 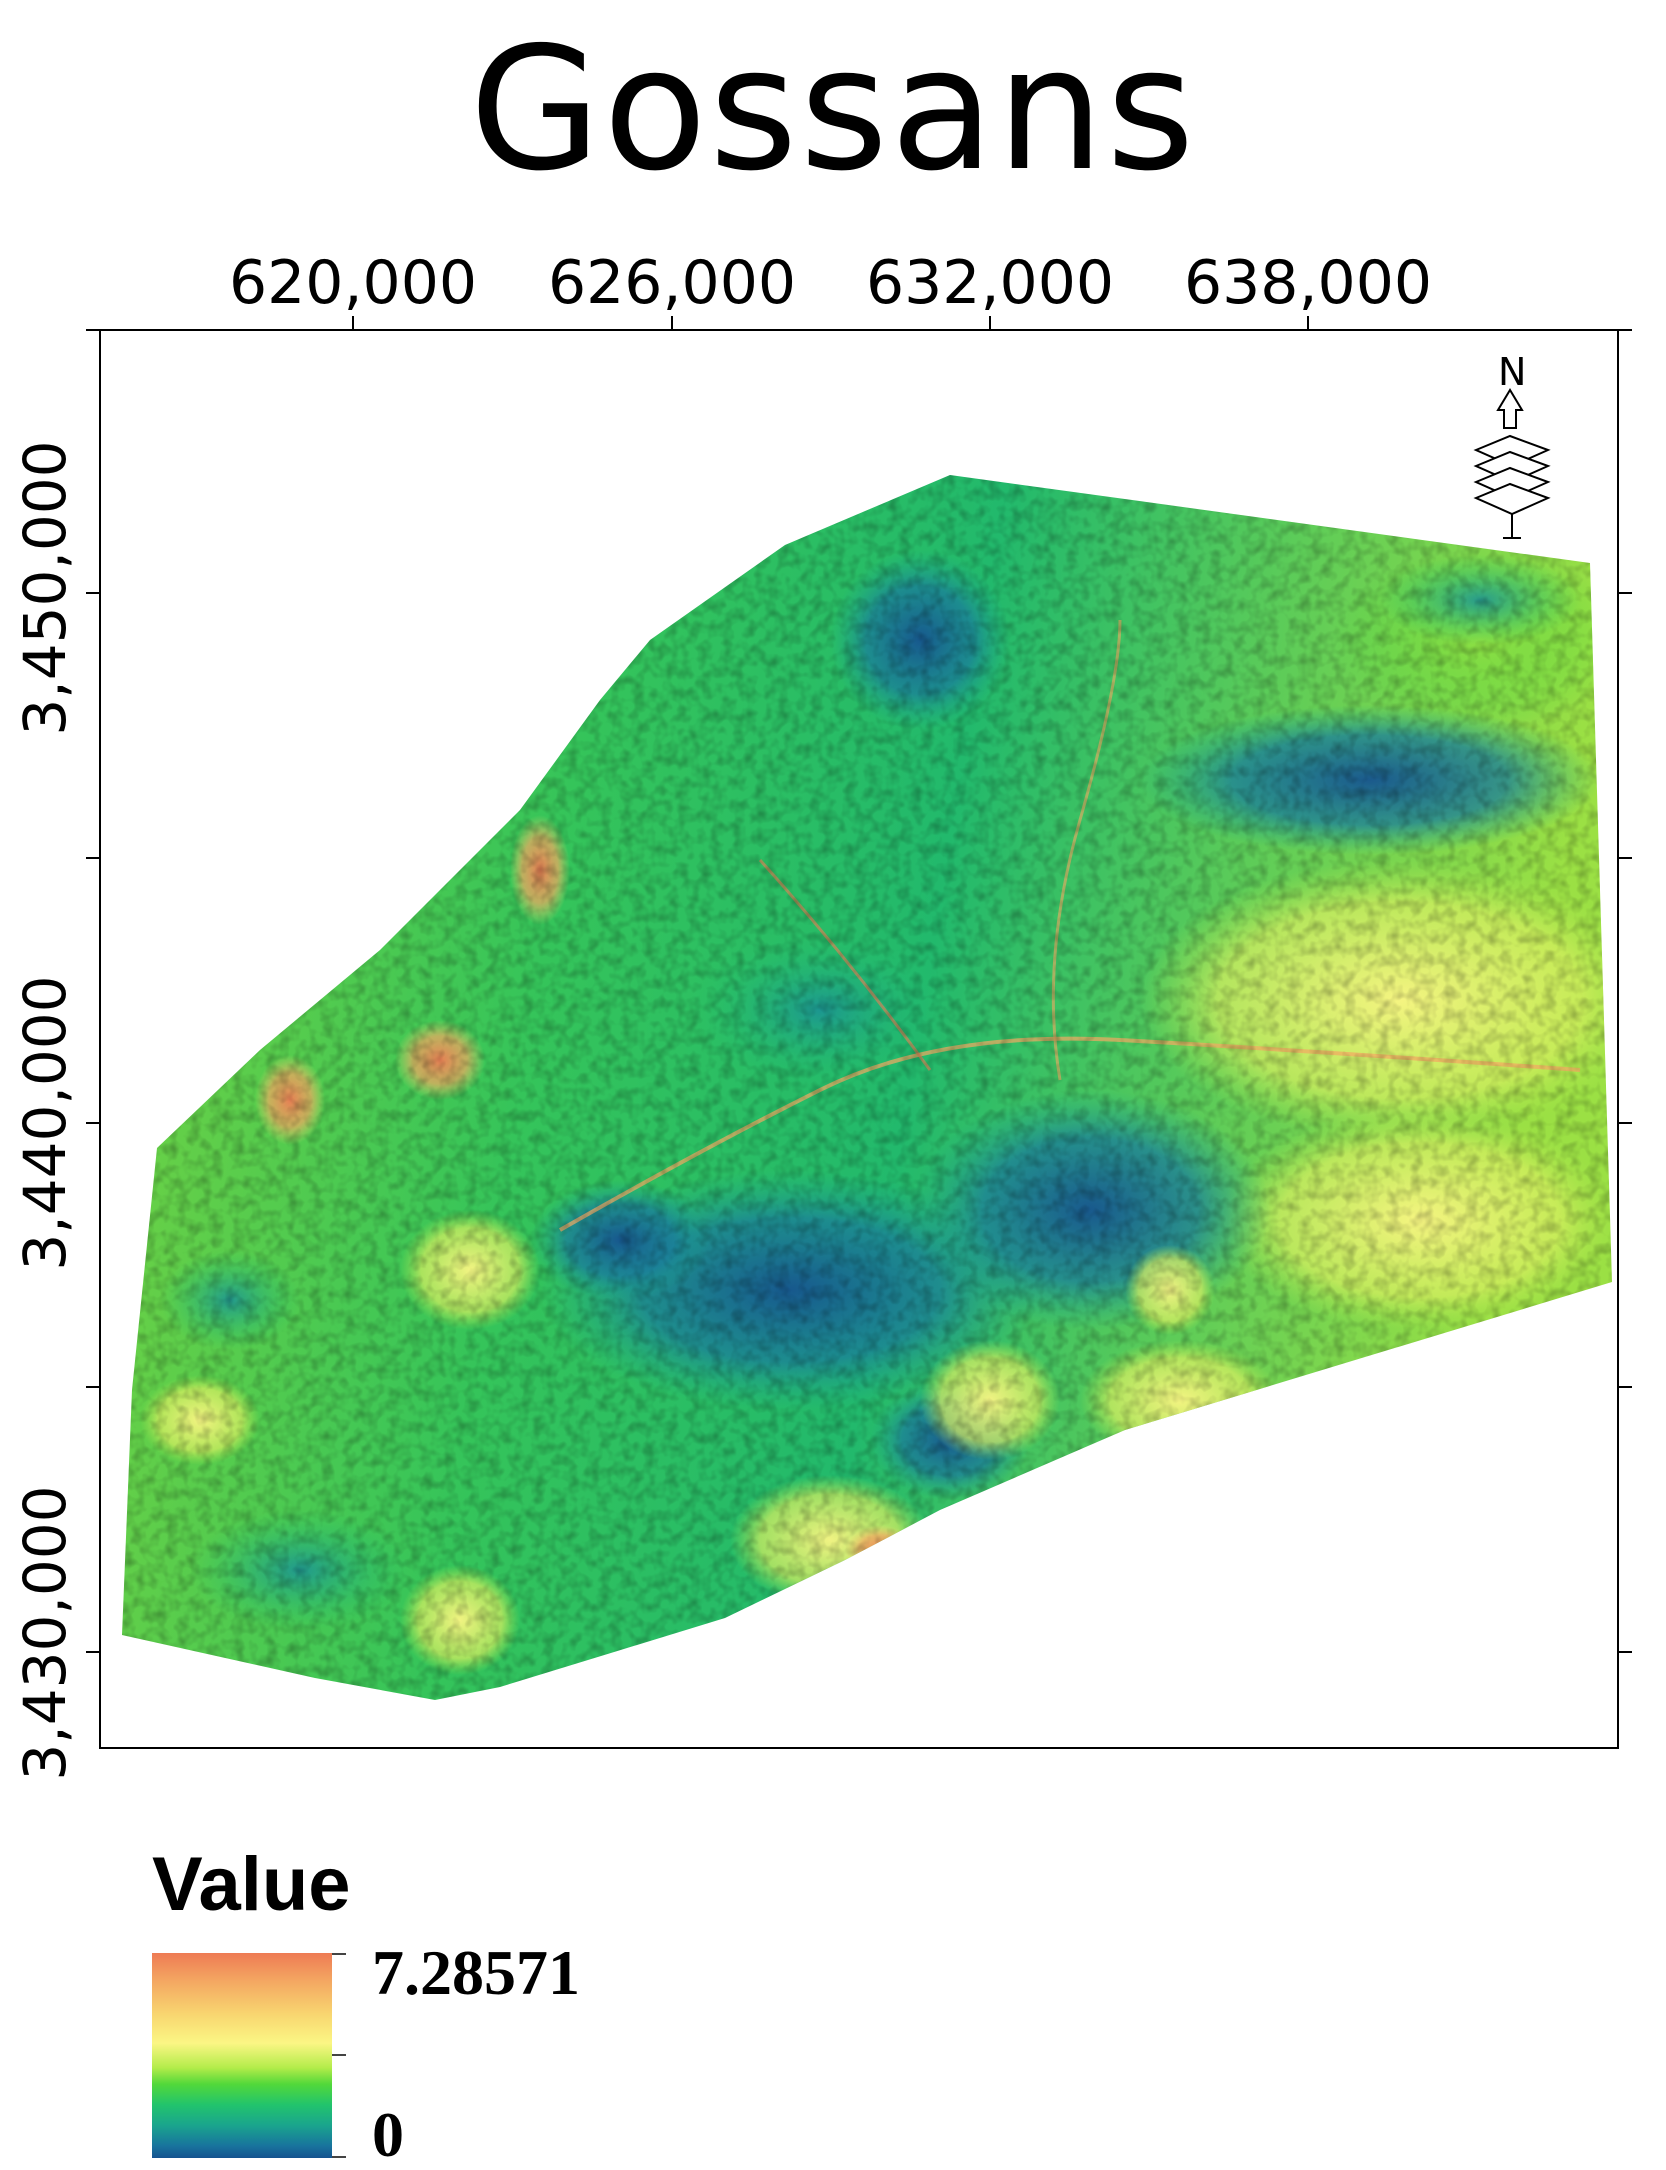 I want to click on legend-color-ramp, so click(x=242, y=2055).